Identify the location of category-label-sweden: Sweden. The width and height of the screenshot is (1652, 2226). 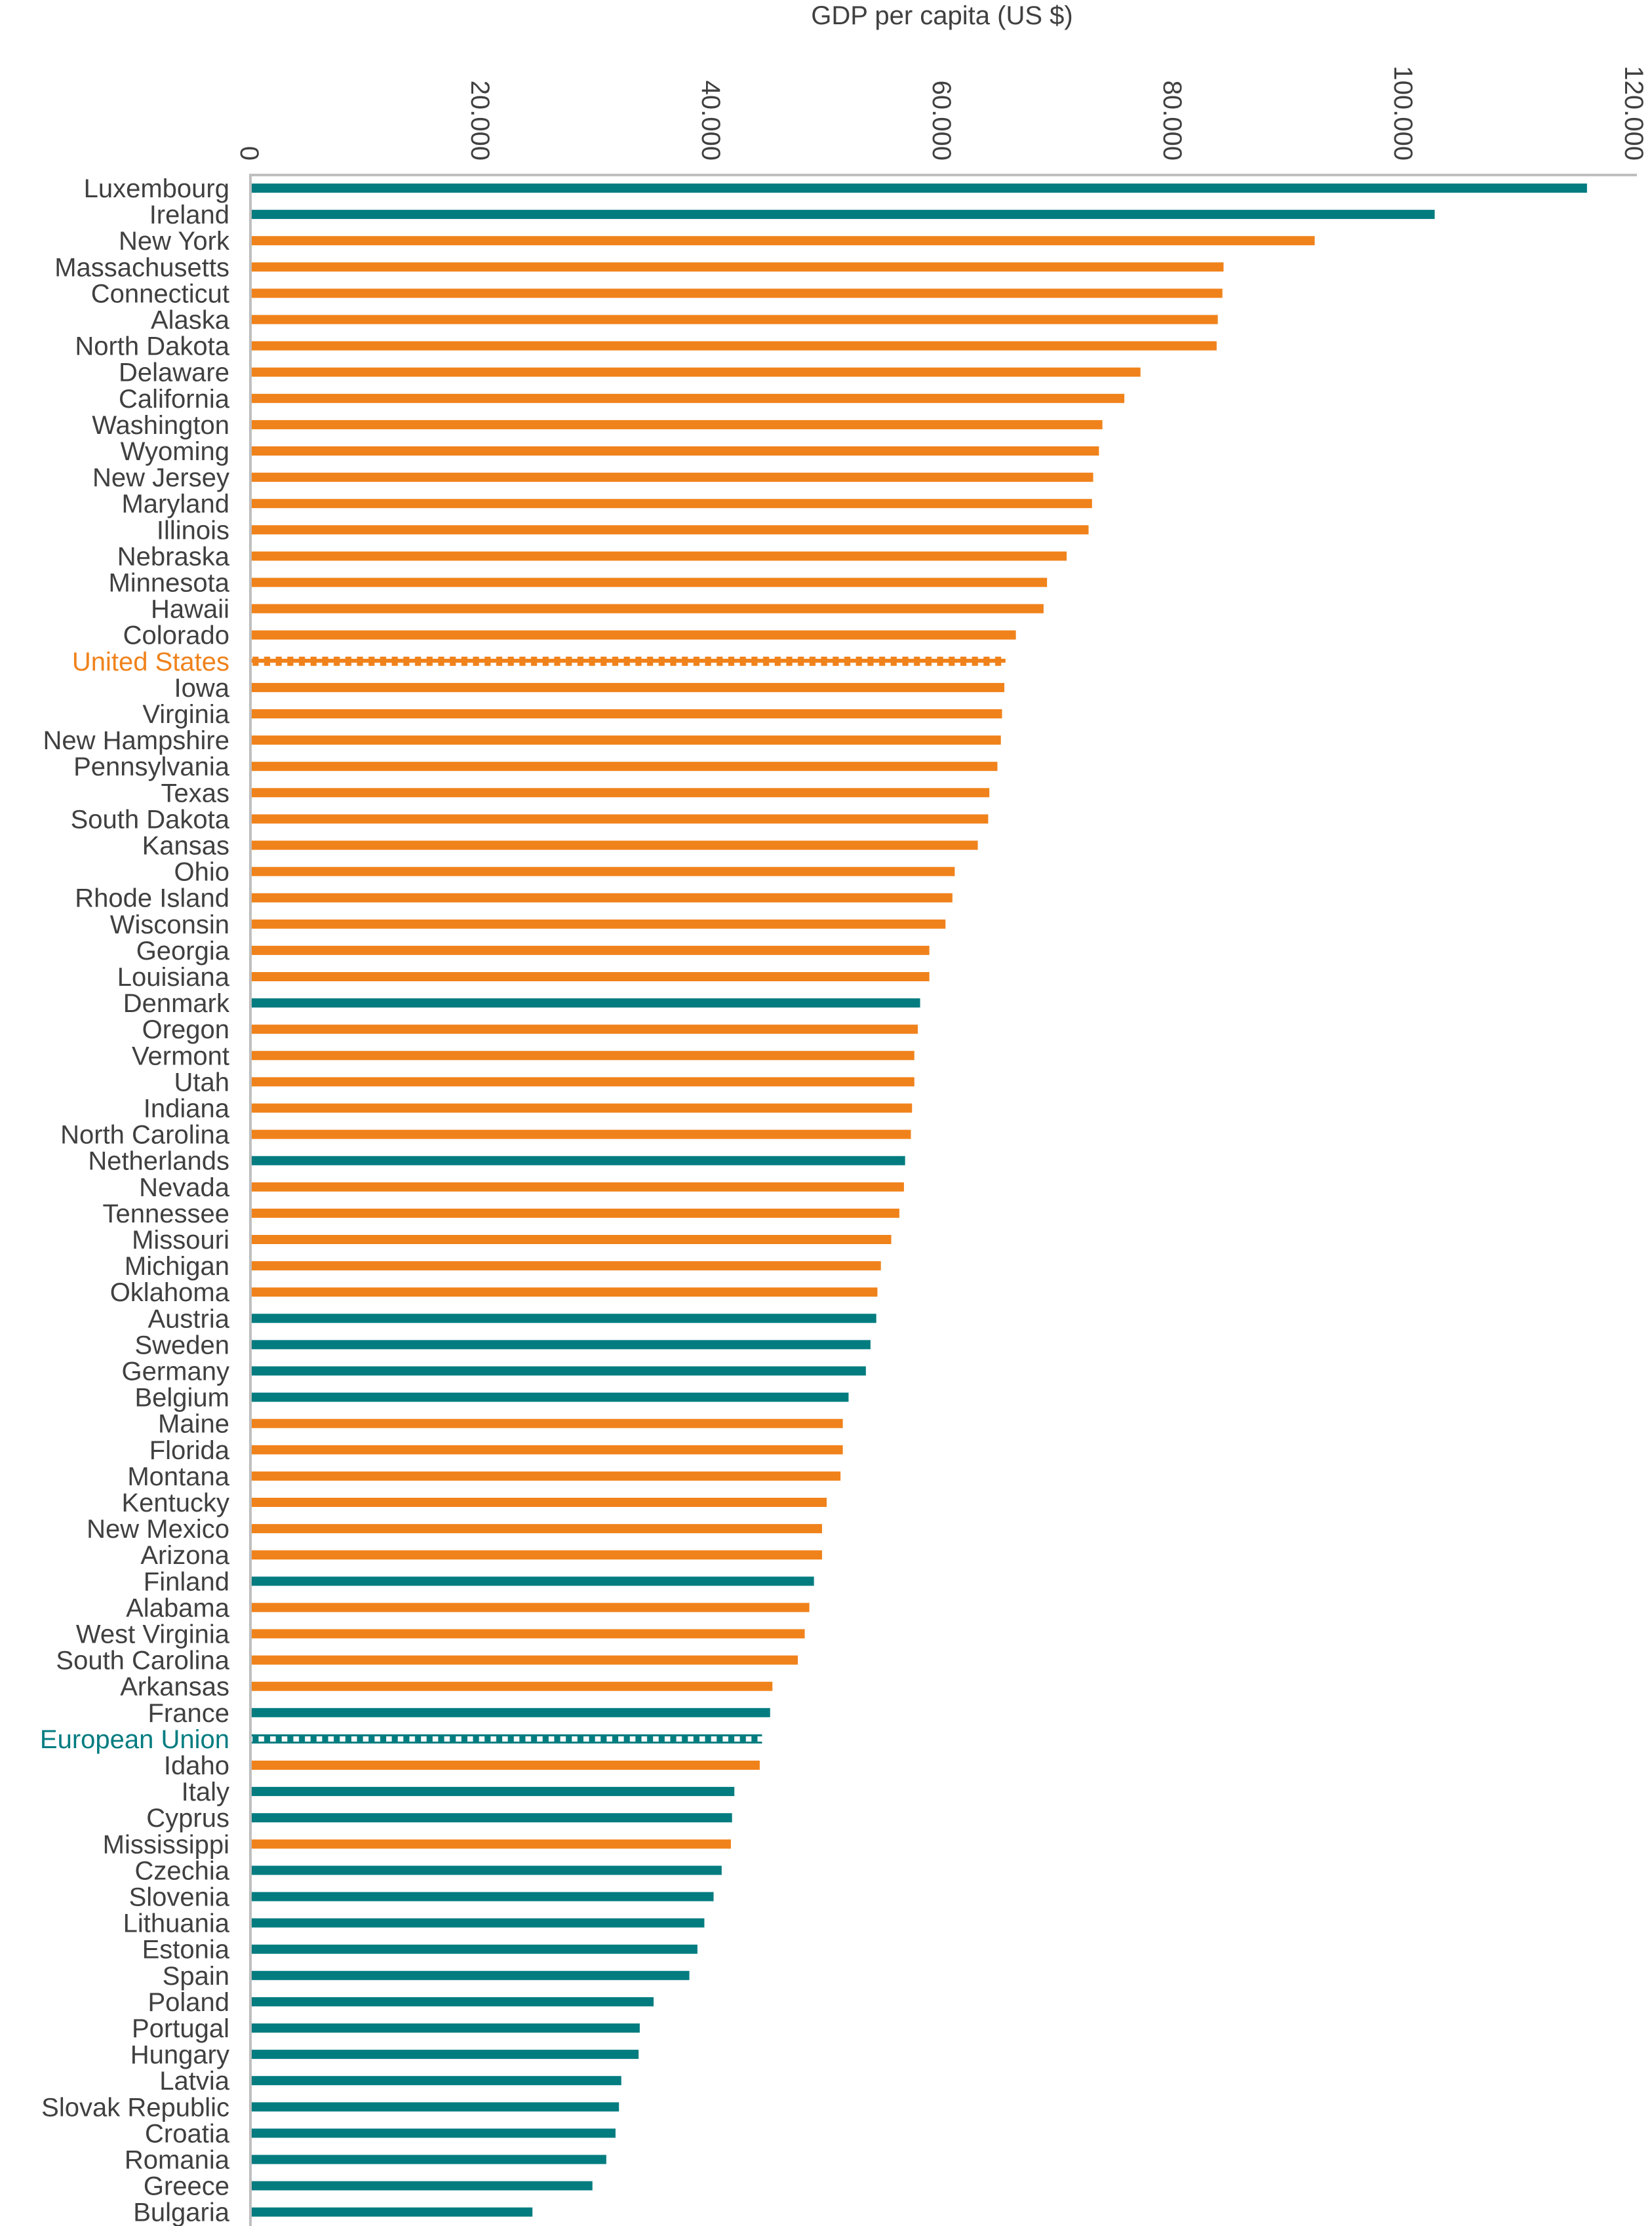
(181, 1345).